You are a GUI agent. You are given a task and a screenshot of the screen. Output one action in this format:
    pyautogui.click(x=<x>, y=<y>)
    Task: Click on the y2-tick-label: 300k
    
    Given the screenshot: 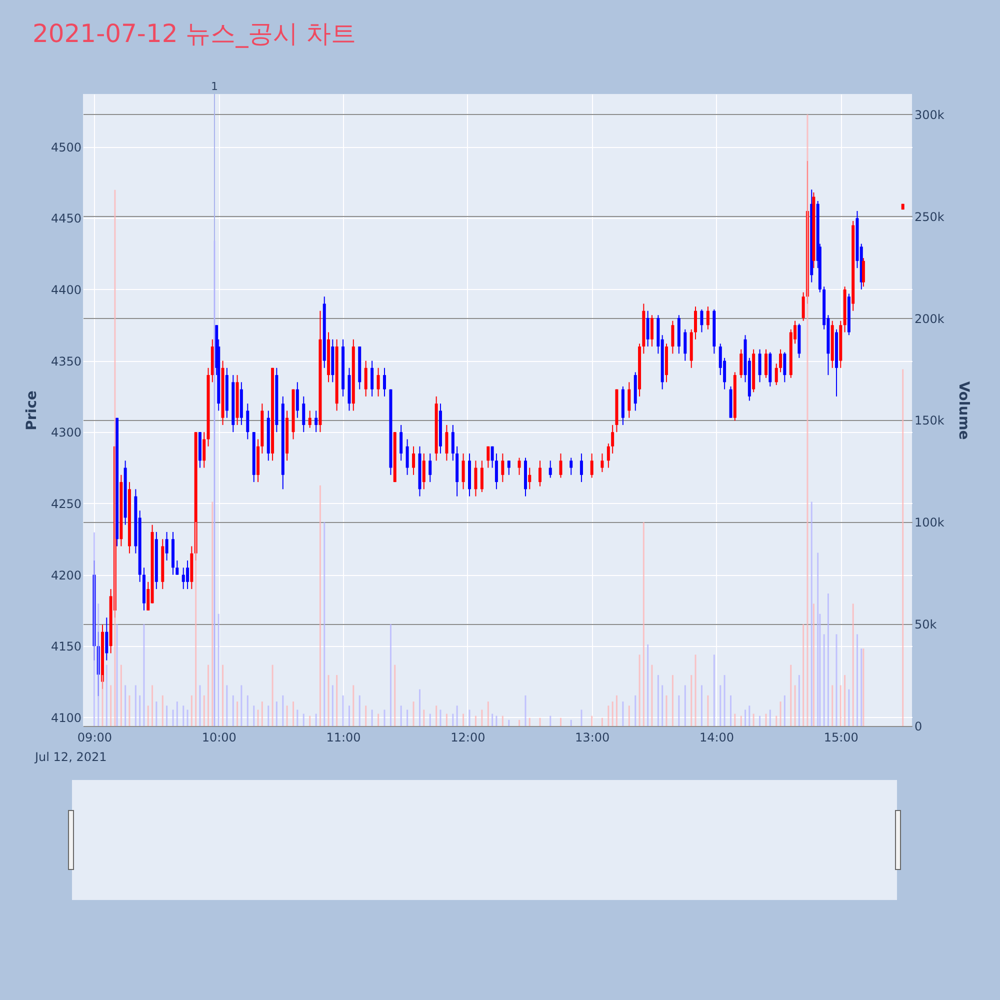 What is the action you would take?
    pyautogui.click(x=929, y=115)
    